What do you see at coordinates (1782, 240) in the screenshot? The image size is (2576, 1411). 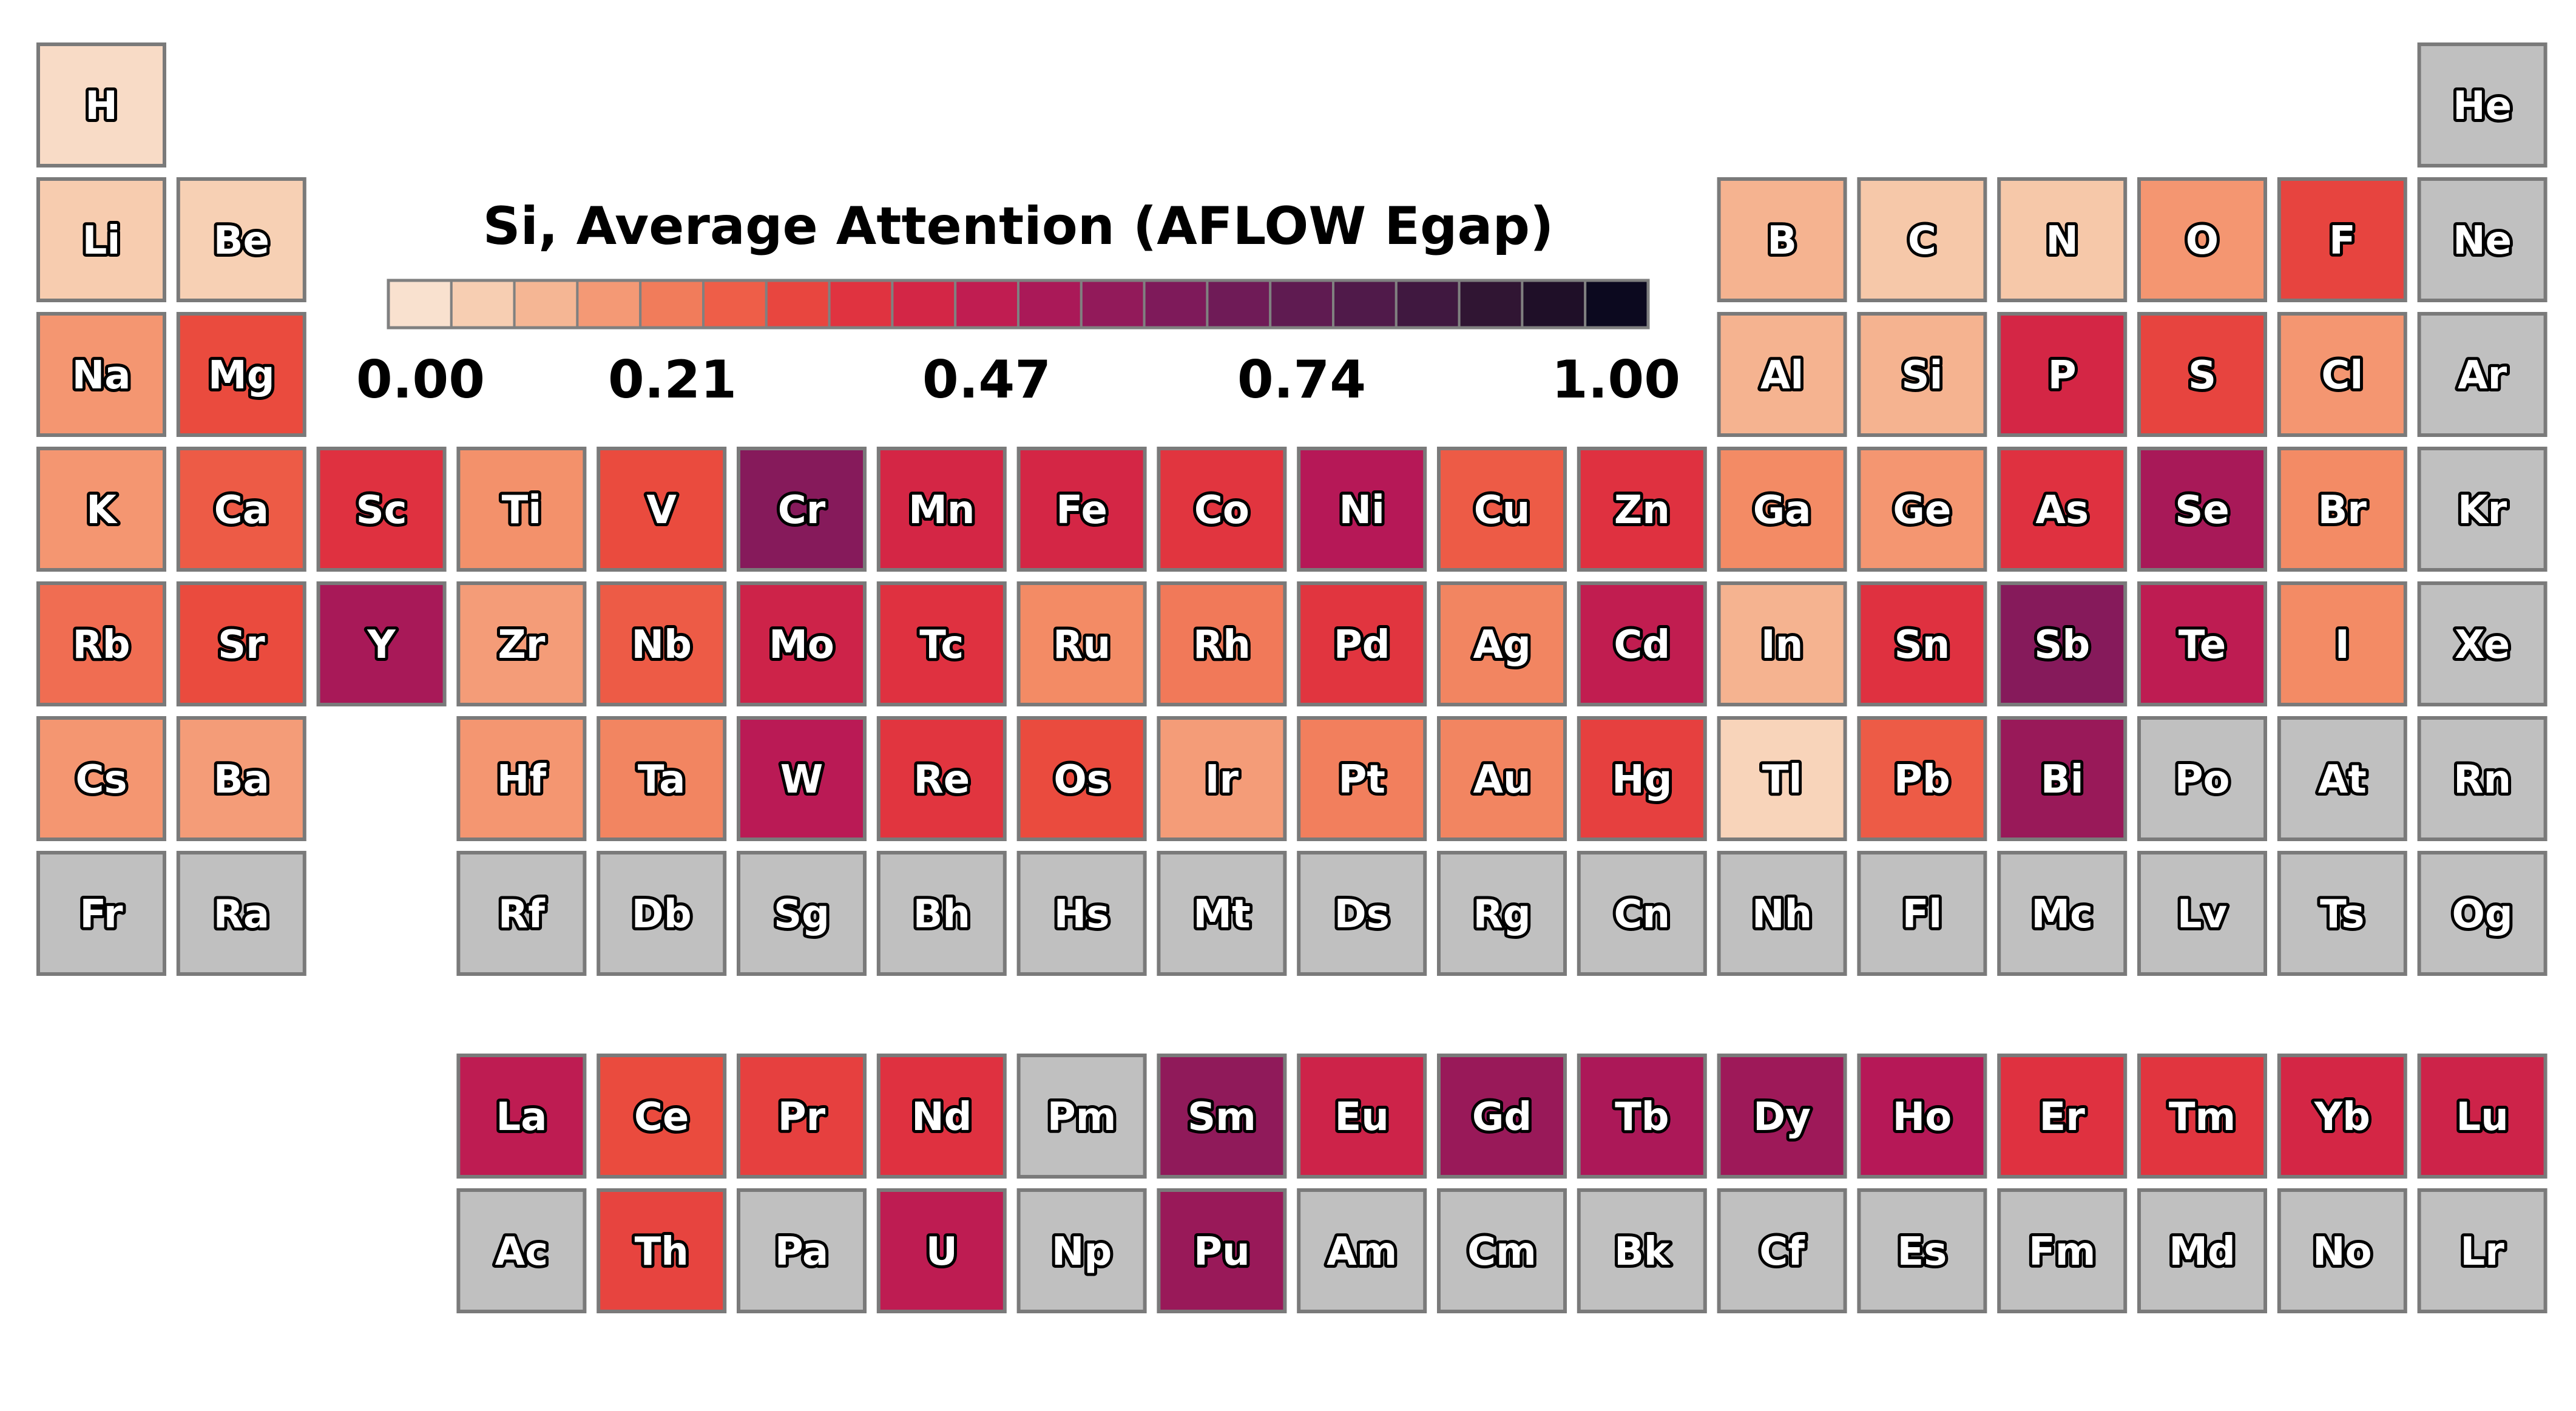 I see `element-tile-b: B` at bounding box center [1782, 240].